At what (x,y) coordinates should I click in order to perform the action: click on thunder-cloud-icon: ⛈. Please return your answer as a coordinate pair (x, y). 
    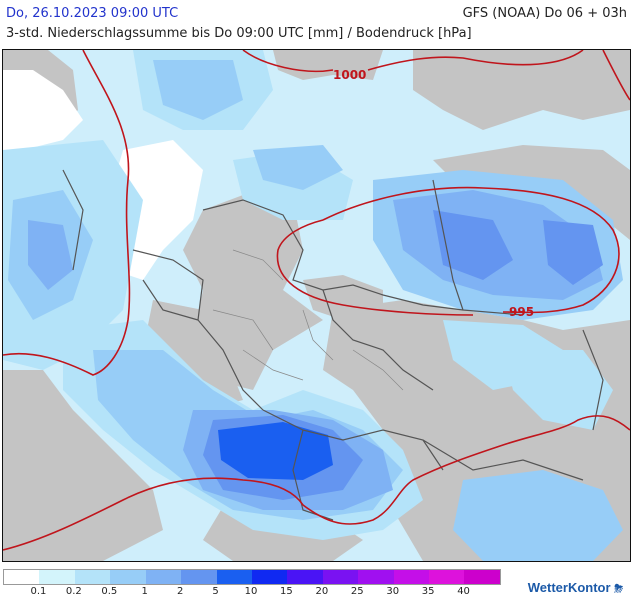
    Looking at the image, I should click on (618, 589).